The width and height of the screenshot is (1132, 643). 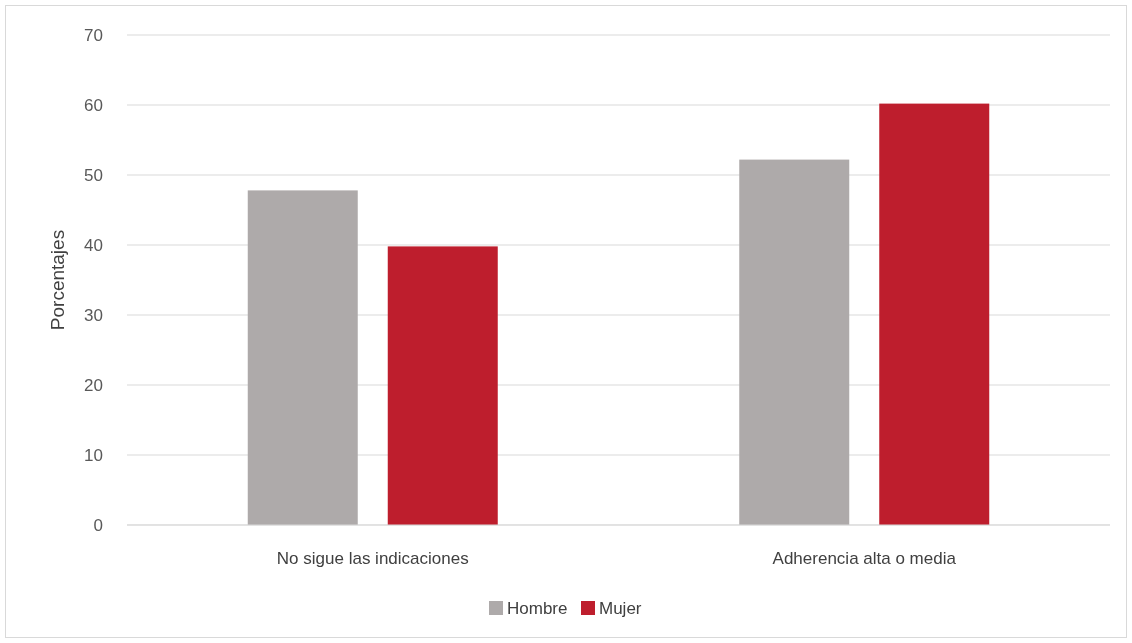 I want to click on y-tick-label: 30, so click(x=93, y=315).